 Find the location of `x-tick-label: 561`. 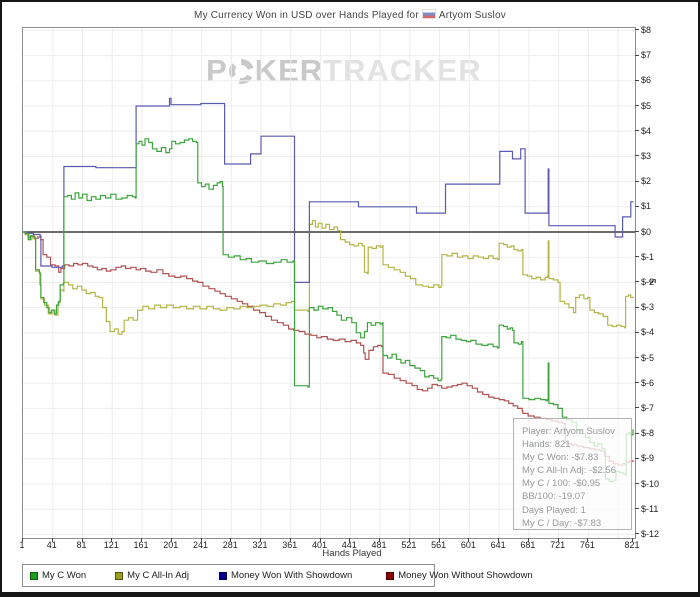

x-tick-label: 561 is located at coordinates (439, 545).